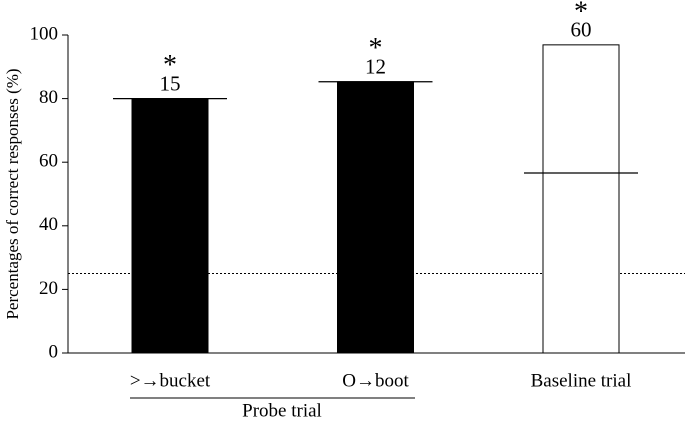 Image resolution: width=685 pixels, height=422 pixels. What do you see at coordinates (48, 97) in the screenshot?
I see `y-tick-label: 80` at bounding box center [48, 97].